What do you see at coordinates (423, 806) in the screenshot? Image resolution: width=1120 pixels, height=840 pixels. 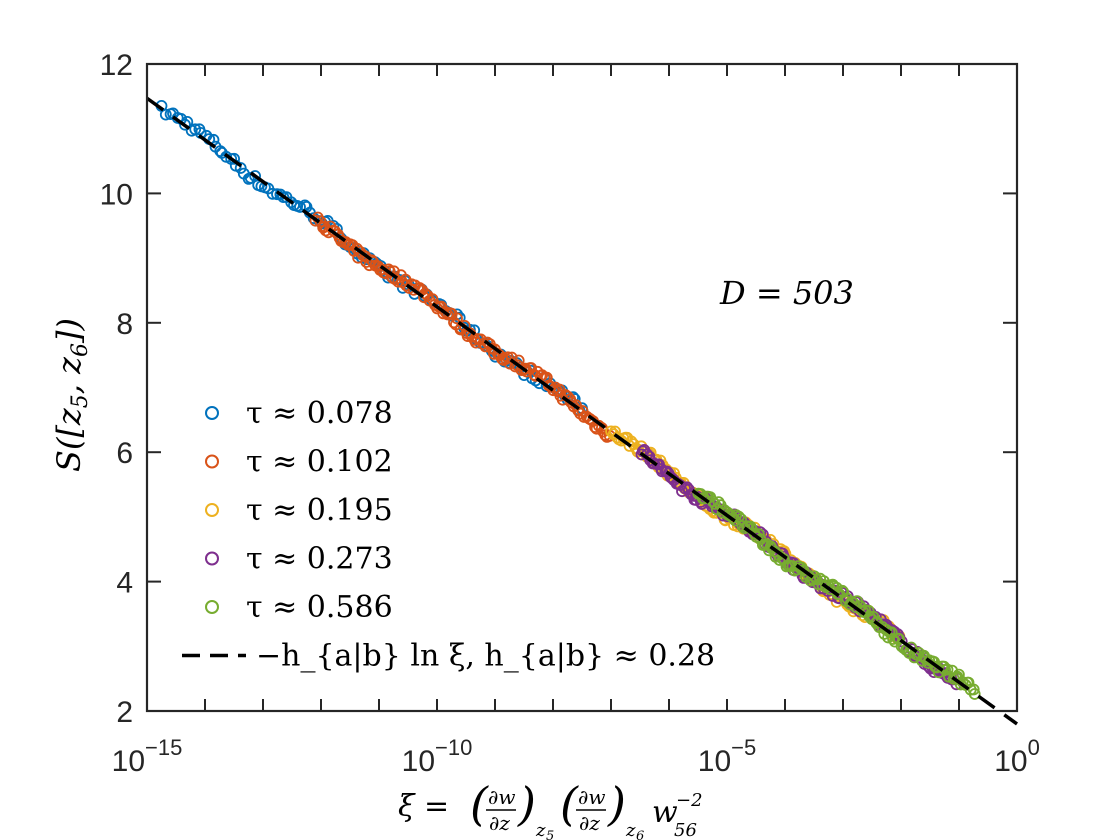 I see `x-axis-label-xi: ξ =` at bounding box center [423, 806].